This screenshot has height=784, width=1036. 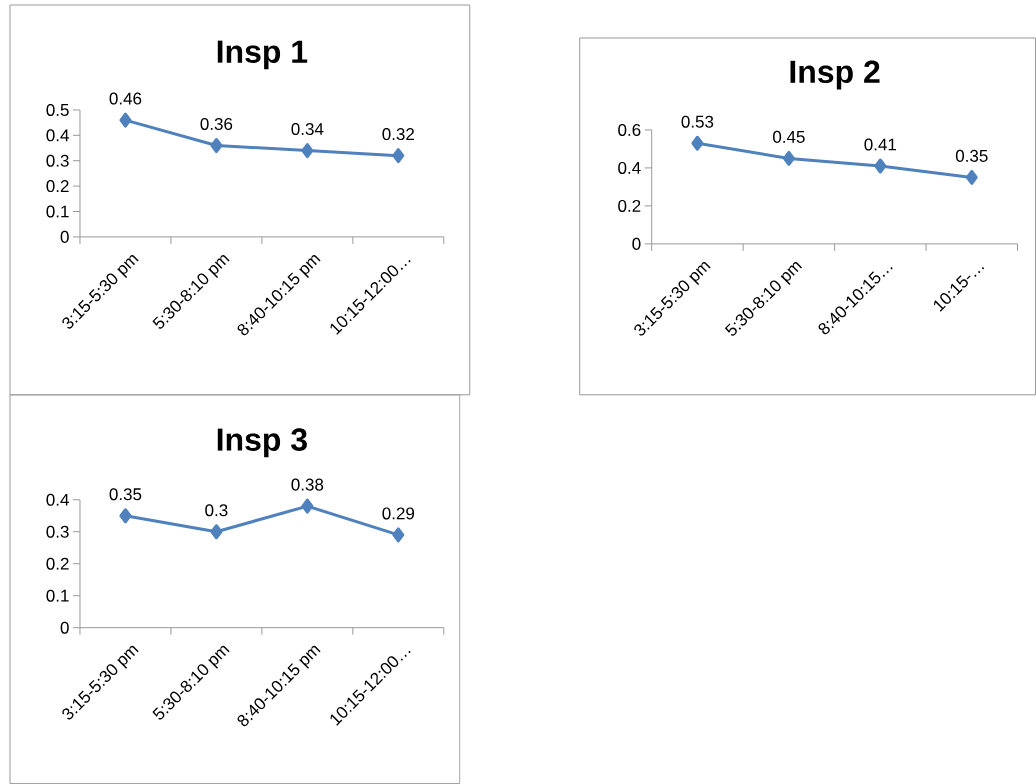 What do you see at coordinates (216, 123) in the screenshot?
I see `data-label: 0.36` at bounding box center [216, 123].